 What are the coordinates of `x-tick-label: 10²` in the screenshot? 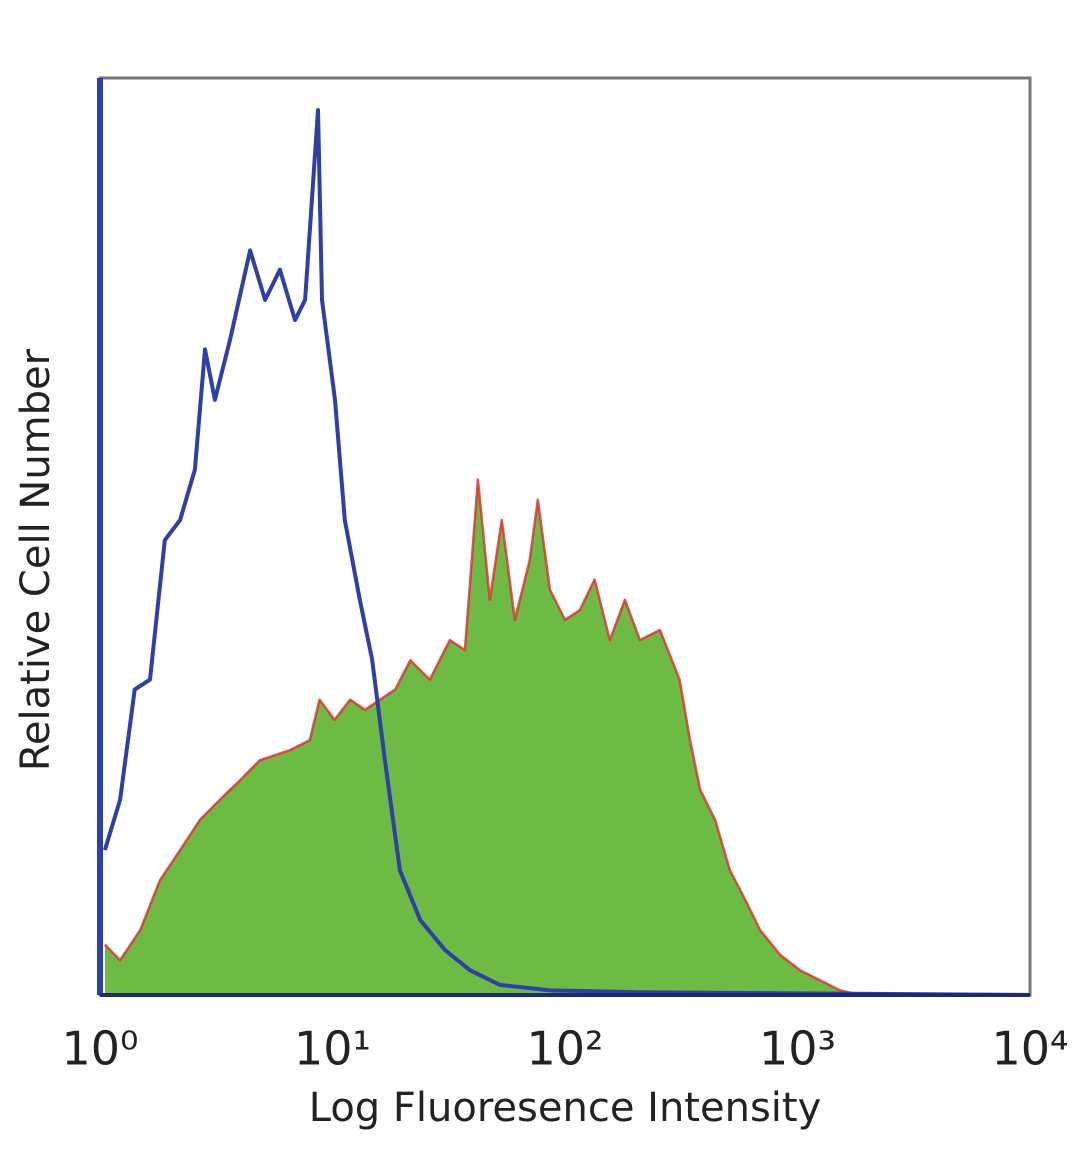 It's located at (565, 1049).